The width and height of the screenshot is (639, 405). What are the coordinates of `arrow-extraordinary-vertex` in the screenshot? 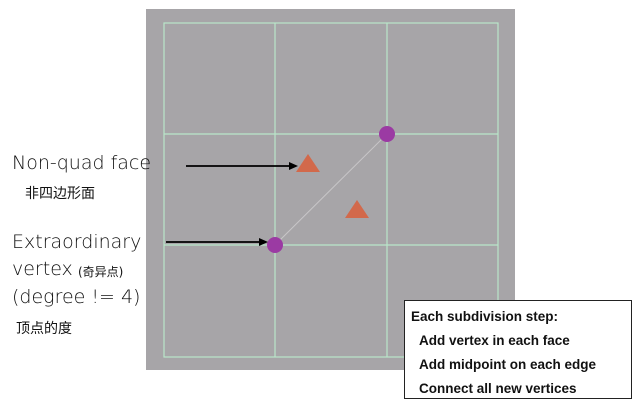 It's located at (217, 242).